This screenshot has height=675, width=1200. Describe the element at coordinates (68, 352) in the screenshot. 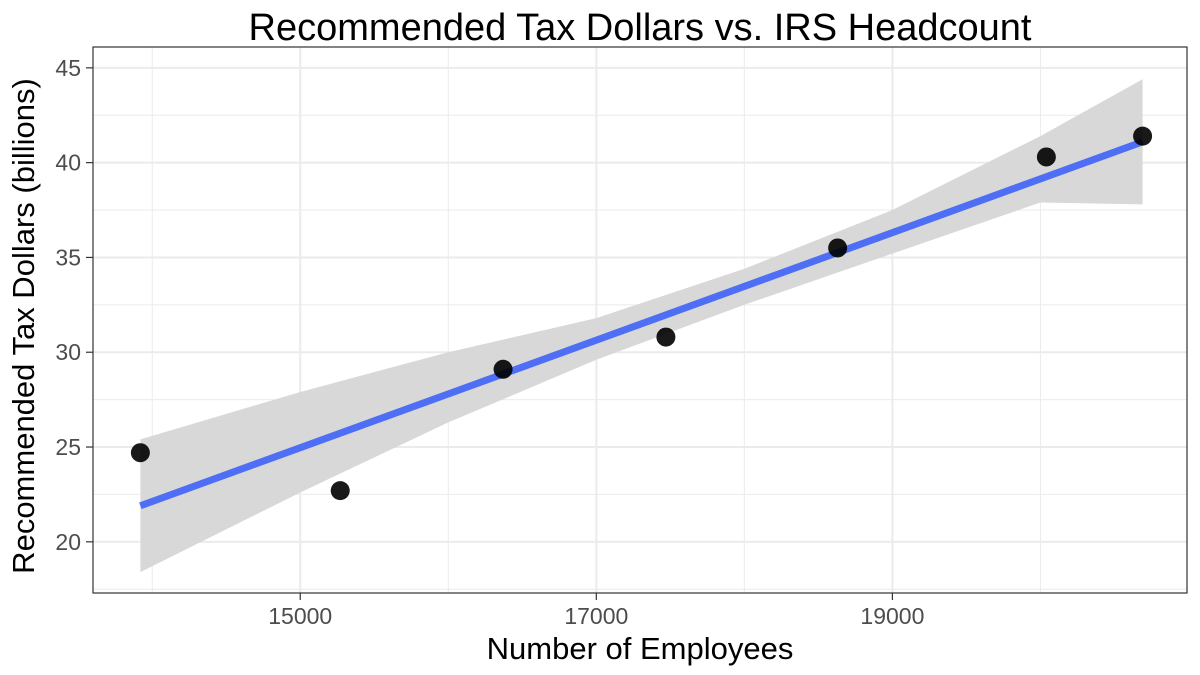

I see `y-tick-label: 30` at that location.